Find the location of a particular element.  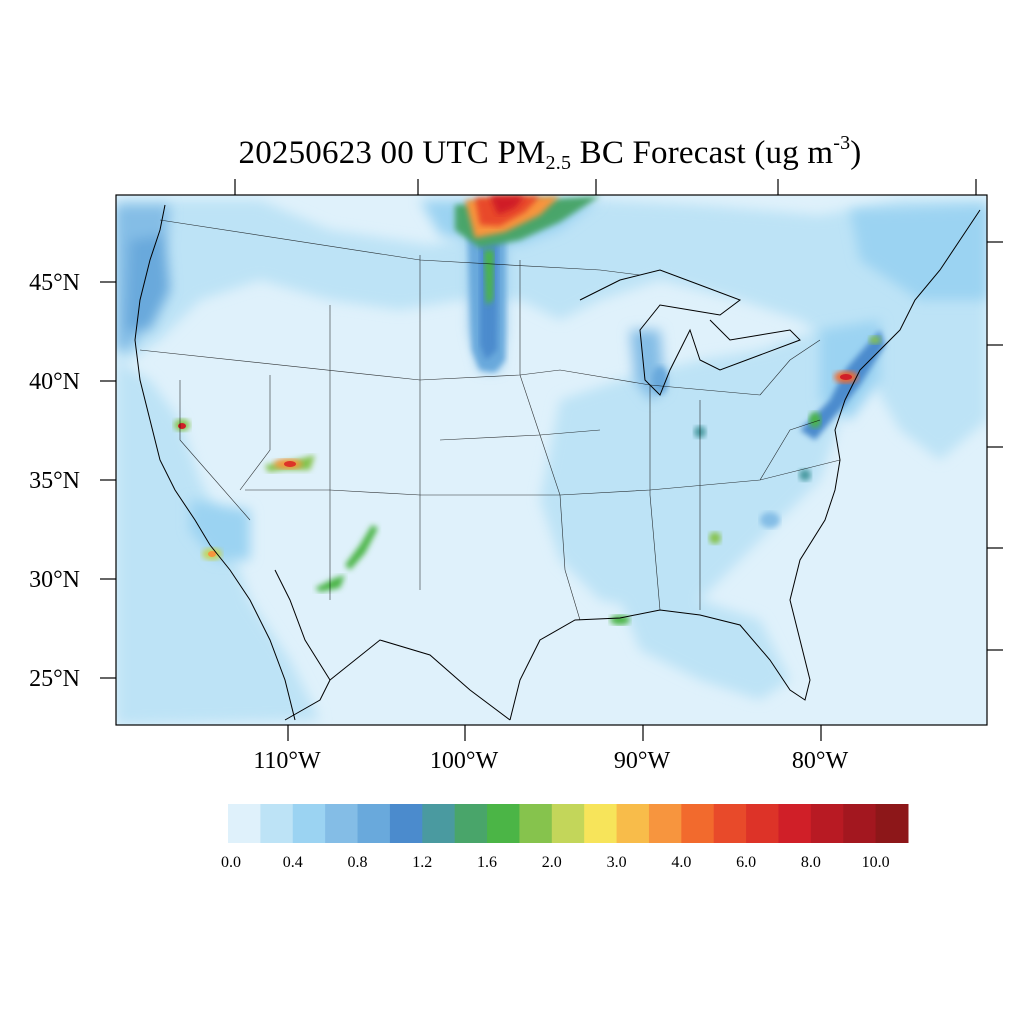

colorbar-label: 10.0 is located at coordinates (876, 862).